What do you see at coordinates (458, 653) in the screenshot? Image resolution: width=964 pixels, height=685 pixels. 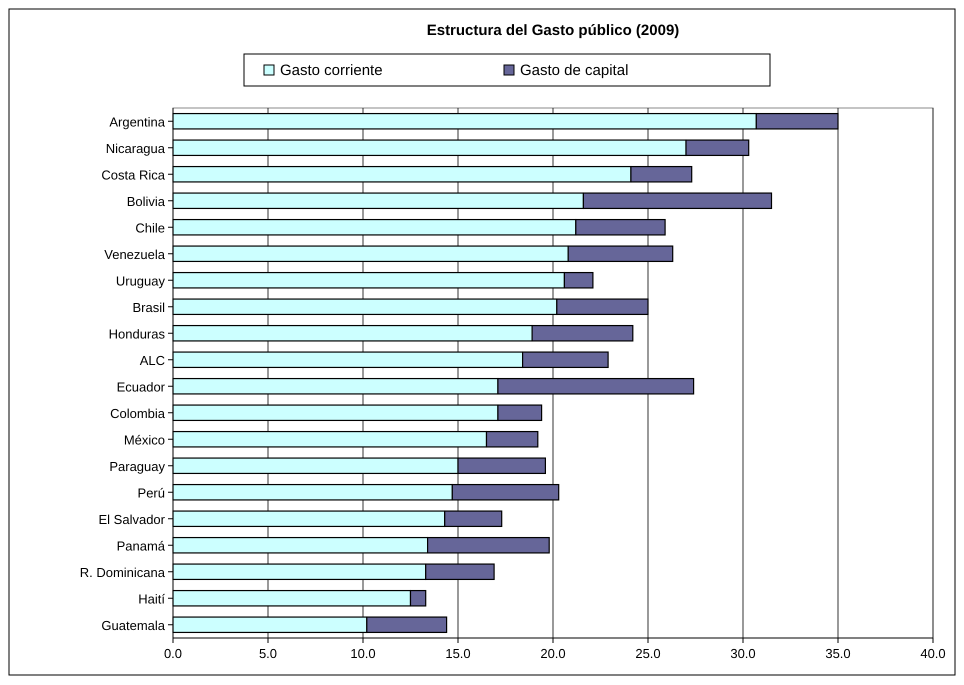 I see `x-tick-label: 15.0` at bounding box center [458, 653].